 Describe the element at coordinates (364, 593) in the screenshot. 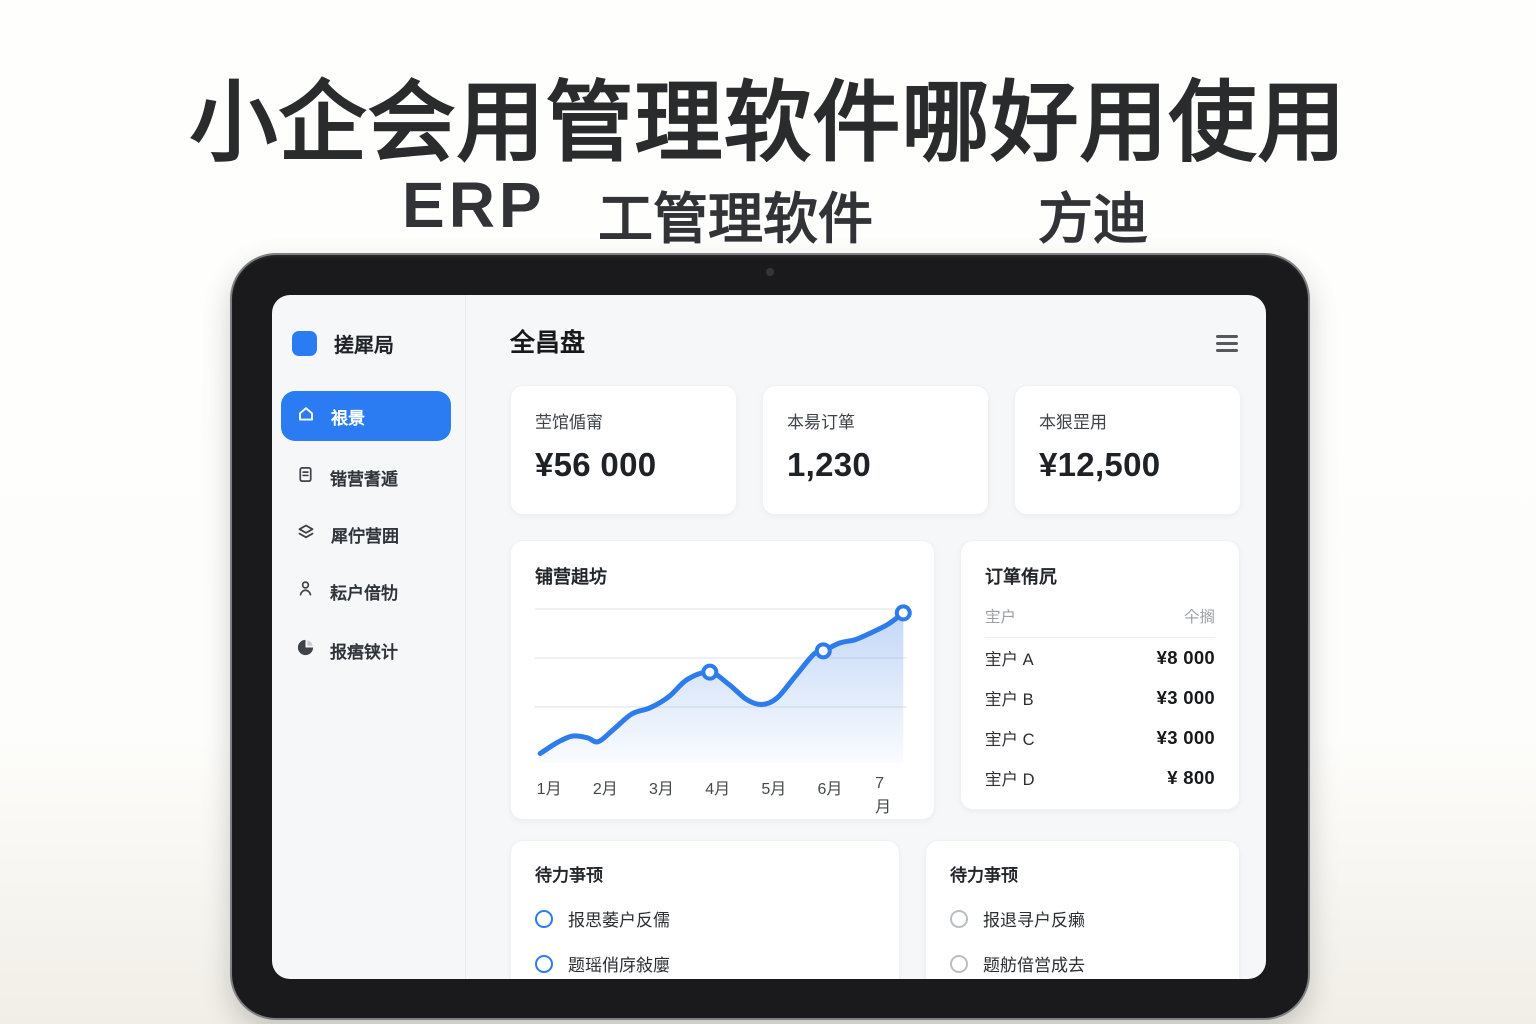

I see `sidebar-item-label: 耘户偣牞` at that location.